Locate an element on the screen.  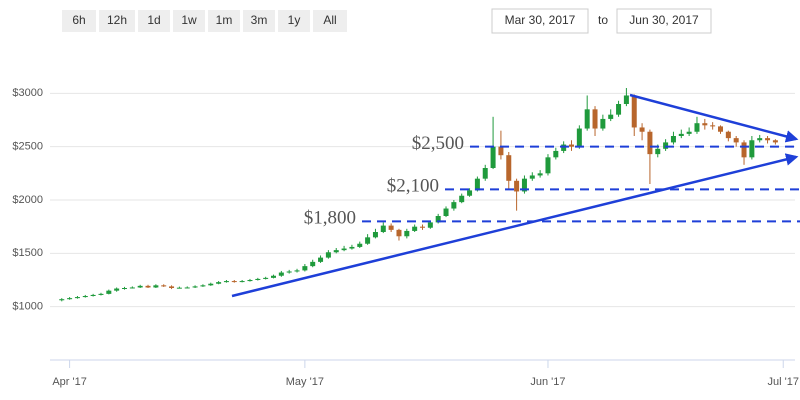
y-tick-label: $1000 is located at coordinates (27, 307).